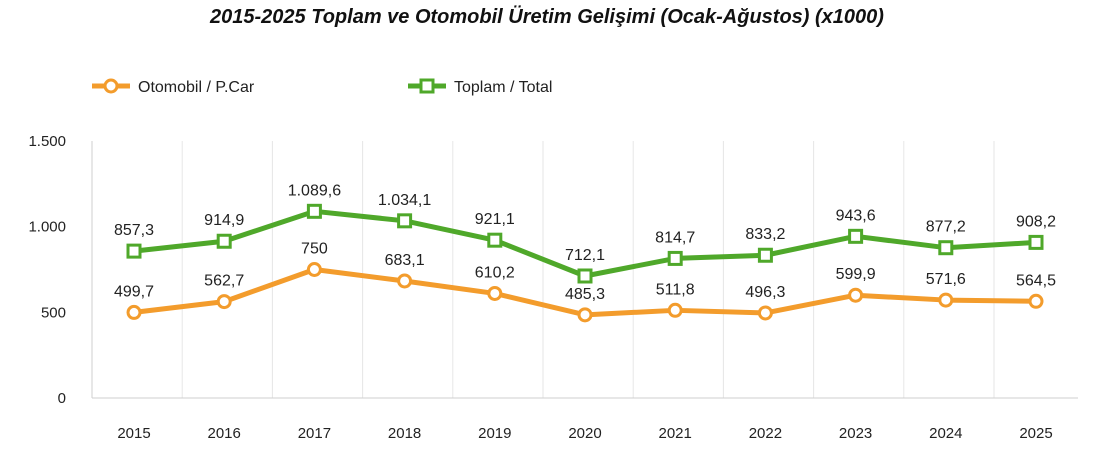  I want to click on y-tick-label: 500, so click(53, 312).